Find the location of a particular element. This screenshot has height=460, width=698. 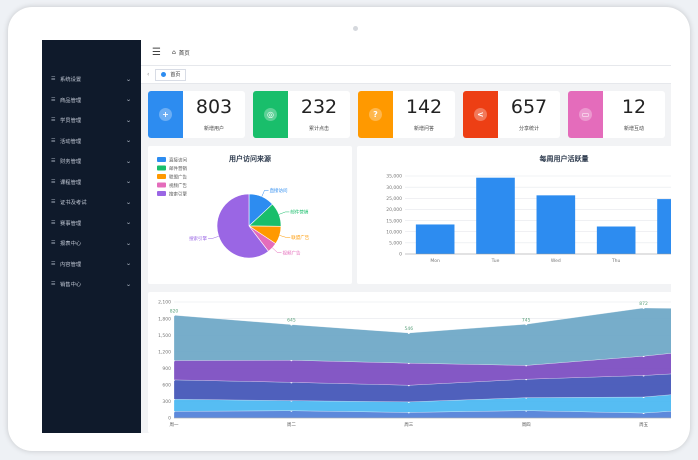

tab-label: 首页 is located at coordinates (175, 75).